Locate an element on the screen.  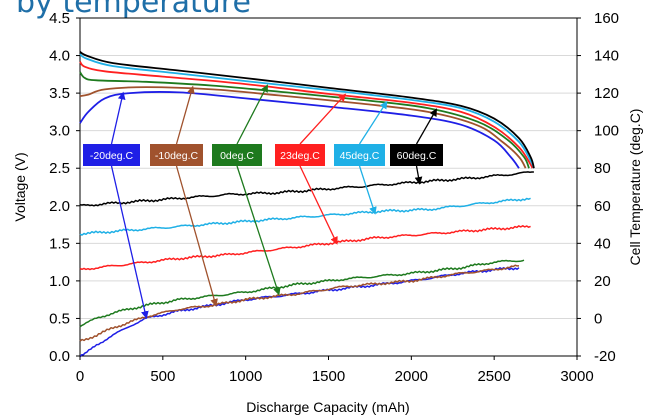
x-tick-label: 2500 is located at coordinates (493, 376).